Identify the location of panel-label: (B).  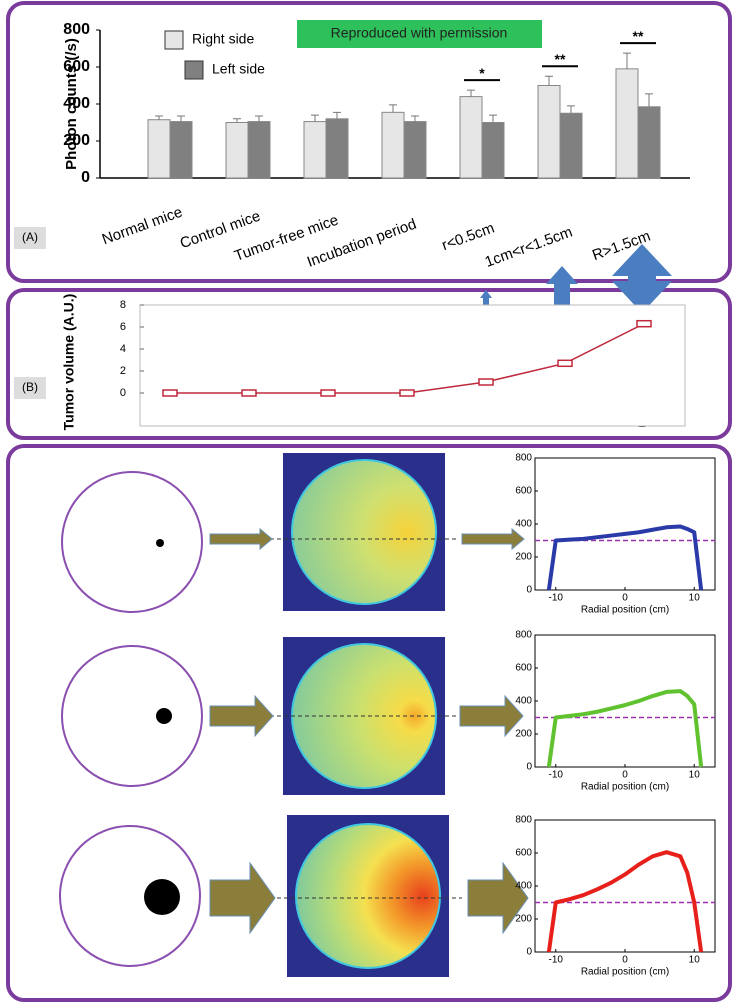
(30, 387).